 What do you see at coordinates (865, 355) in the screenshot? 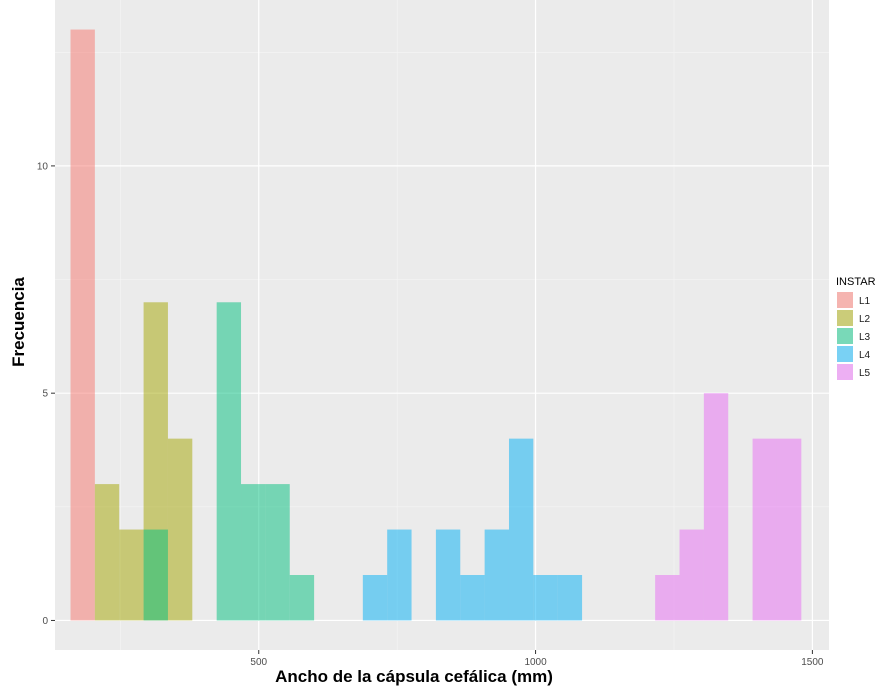
I see `legend-label-l4: L4` at bounding box center [865, 355].